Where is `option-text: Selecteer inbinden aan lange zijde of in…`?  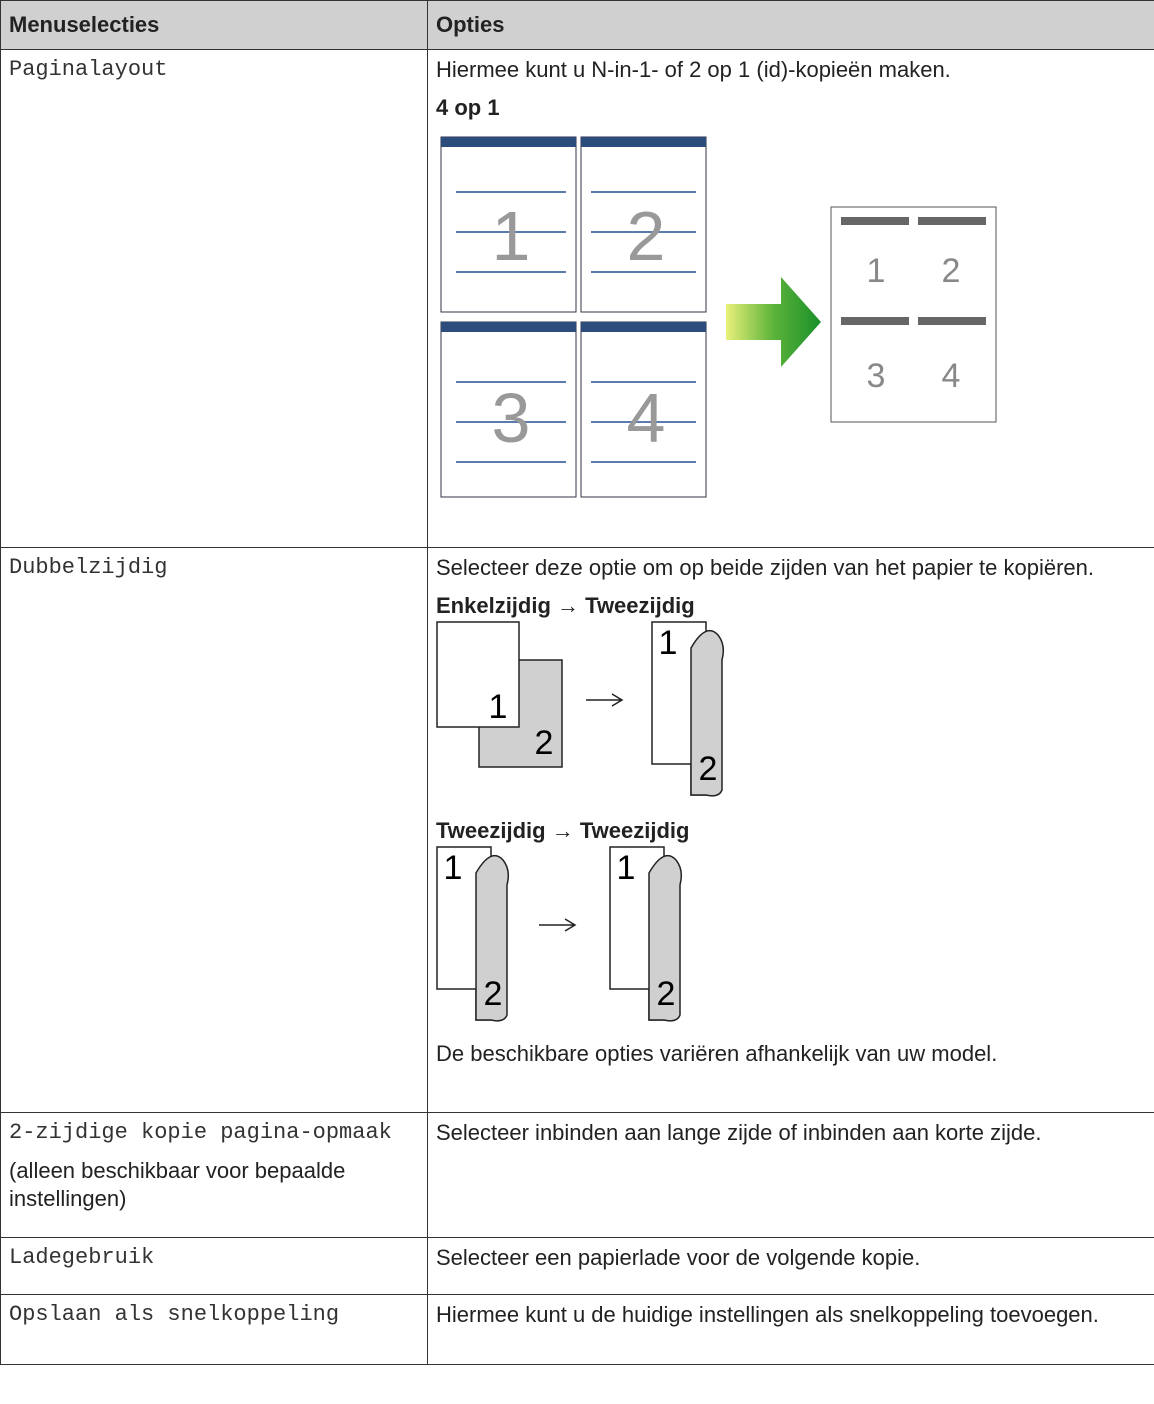 option-text: Selecteer inbinden aan lange zijde of in… is located at coordinates (739, 1132).